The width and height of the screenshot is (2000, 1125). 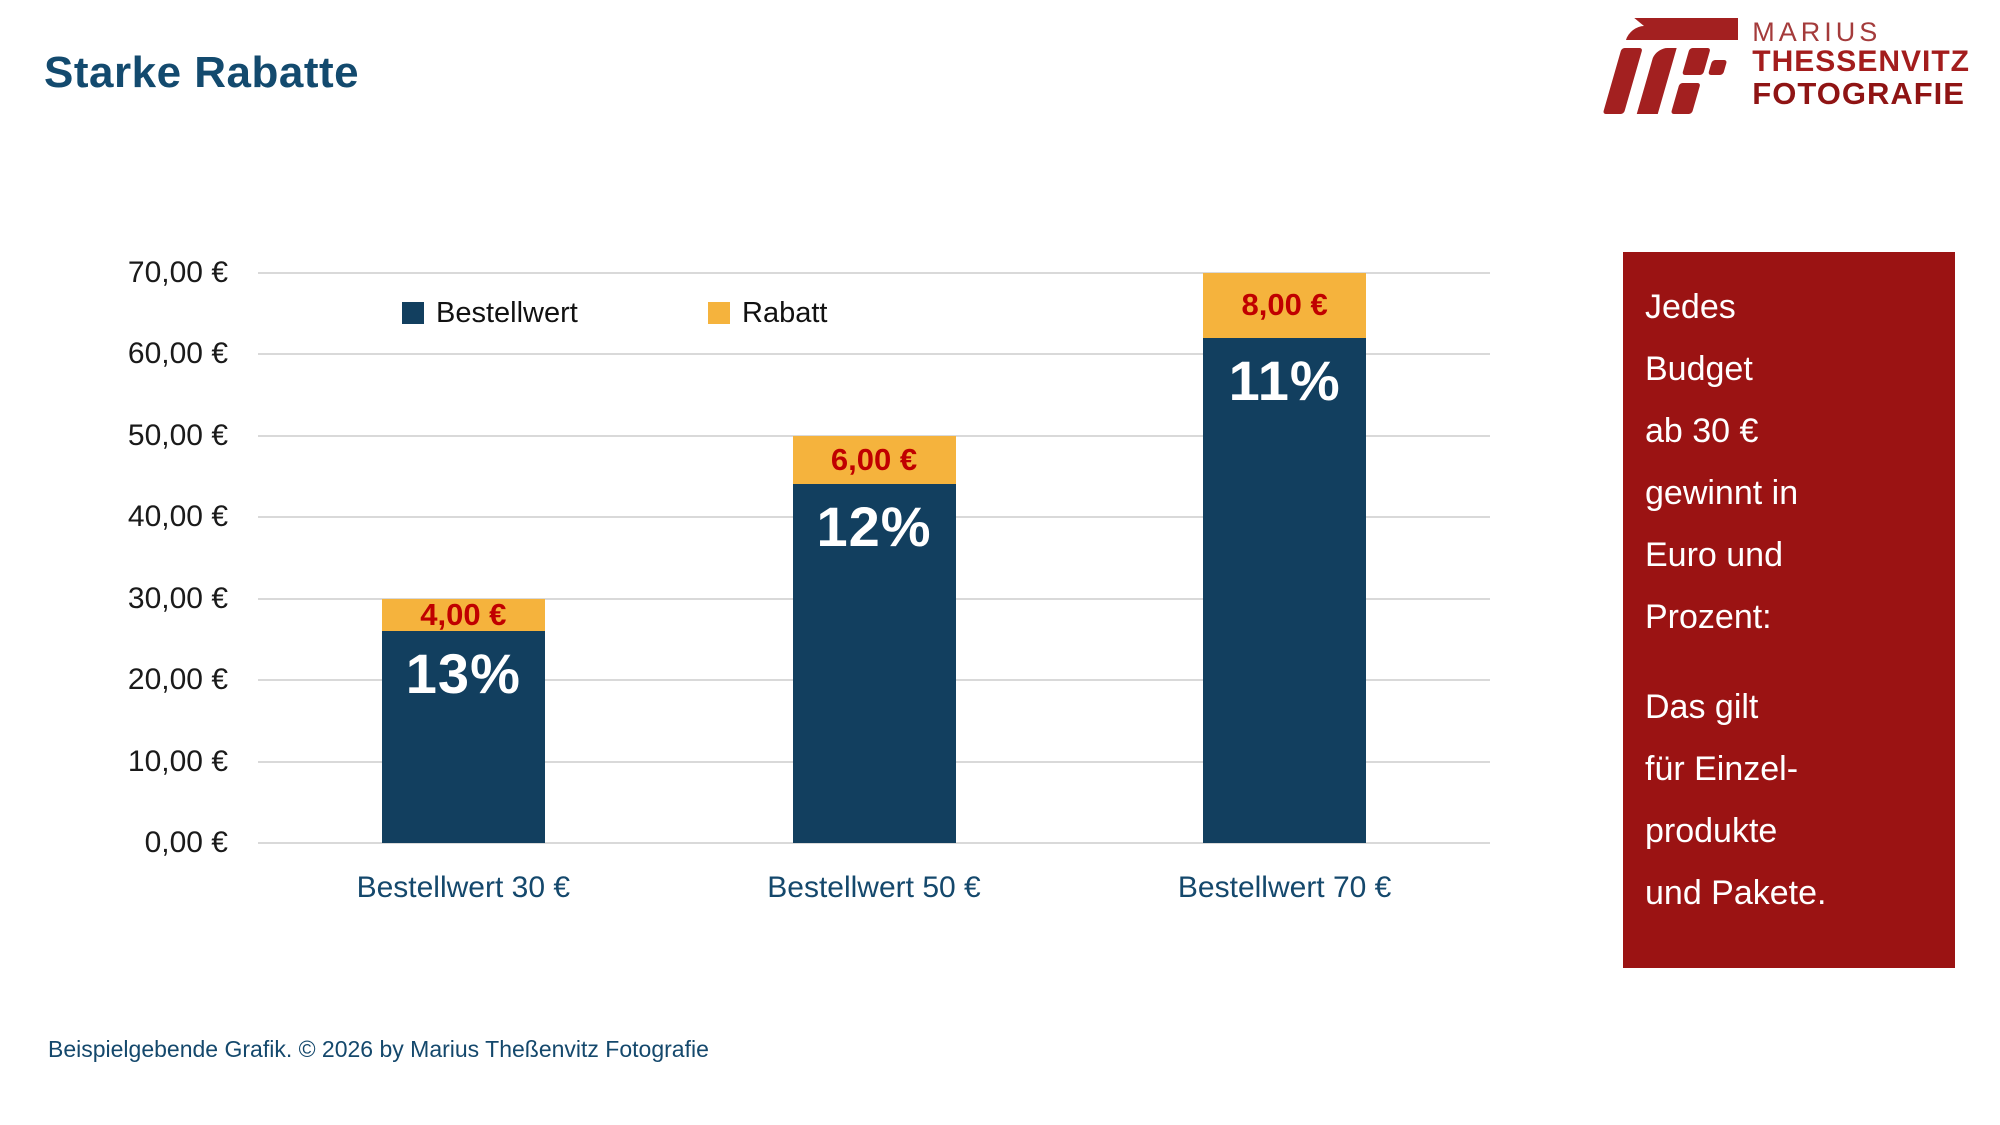 What do you see at coordinates (1817, 32) in the screenshot?
I see `logo-name-line: MARIUS` at bounding box center [1817, 32].